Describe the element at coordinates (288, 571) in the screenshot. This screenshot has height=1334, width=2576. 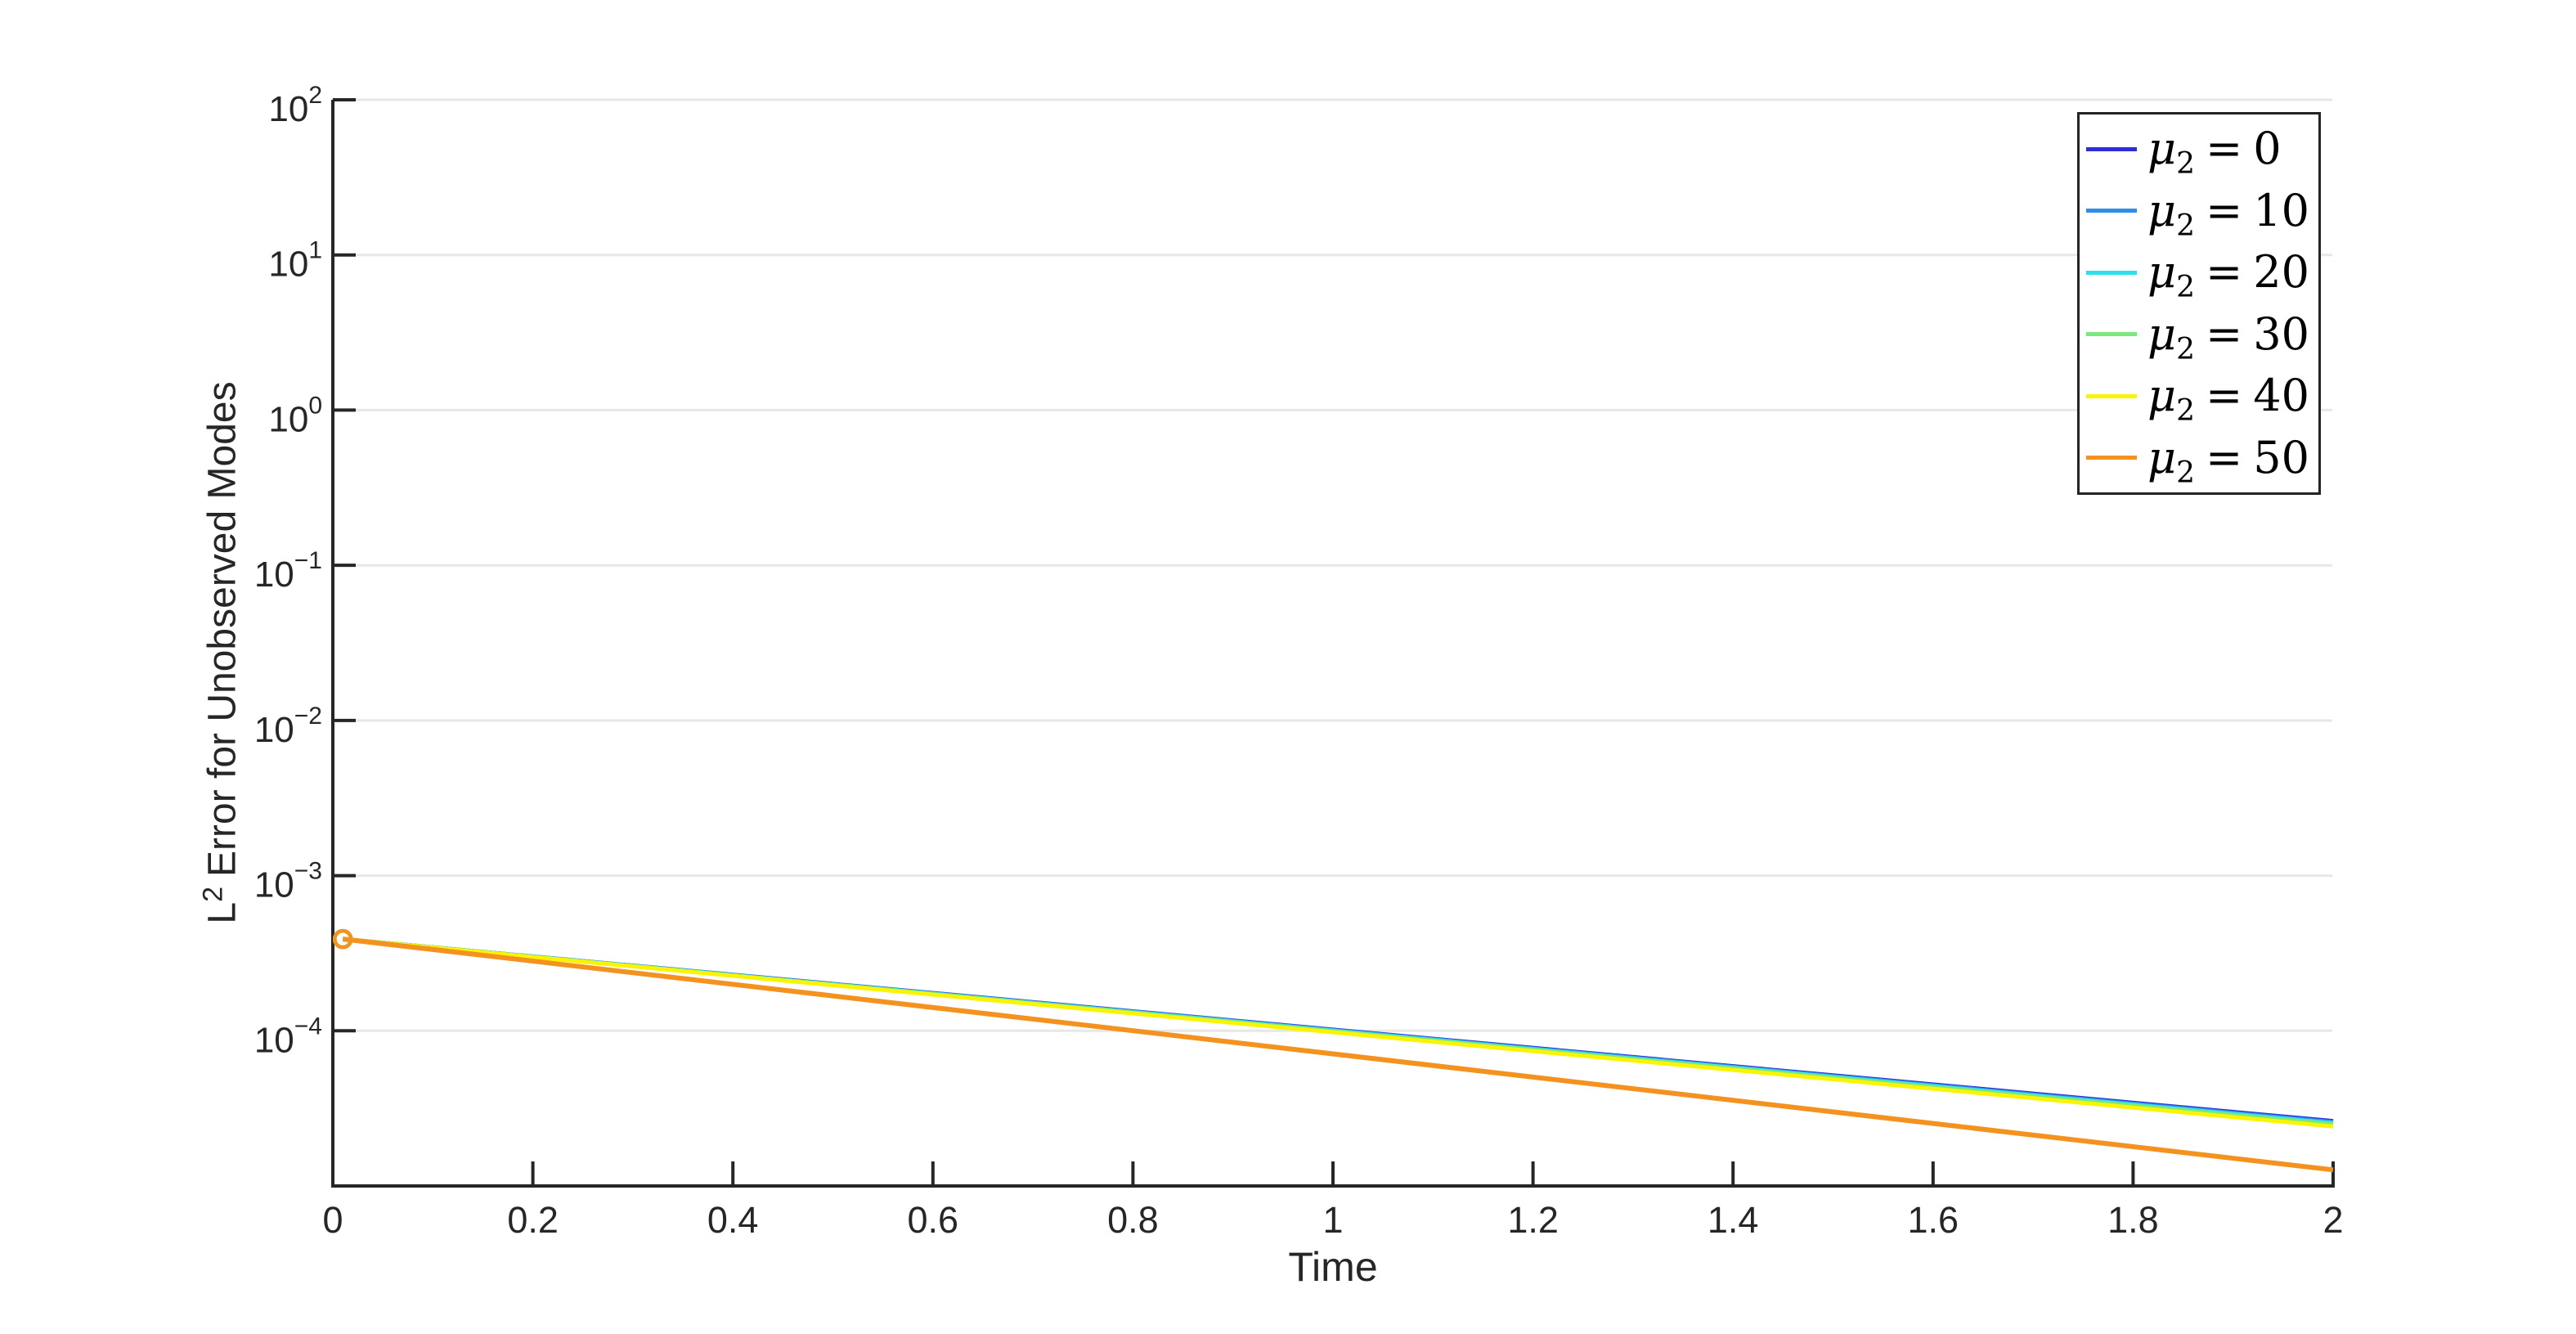
I see `y-tick-label: 10⁻¹` at that location.